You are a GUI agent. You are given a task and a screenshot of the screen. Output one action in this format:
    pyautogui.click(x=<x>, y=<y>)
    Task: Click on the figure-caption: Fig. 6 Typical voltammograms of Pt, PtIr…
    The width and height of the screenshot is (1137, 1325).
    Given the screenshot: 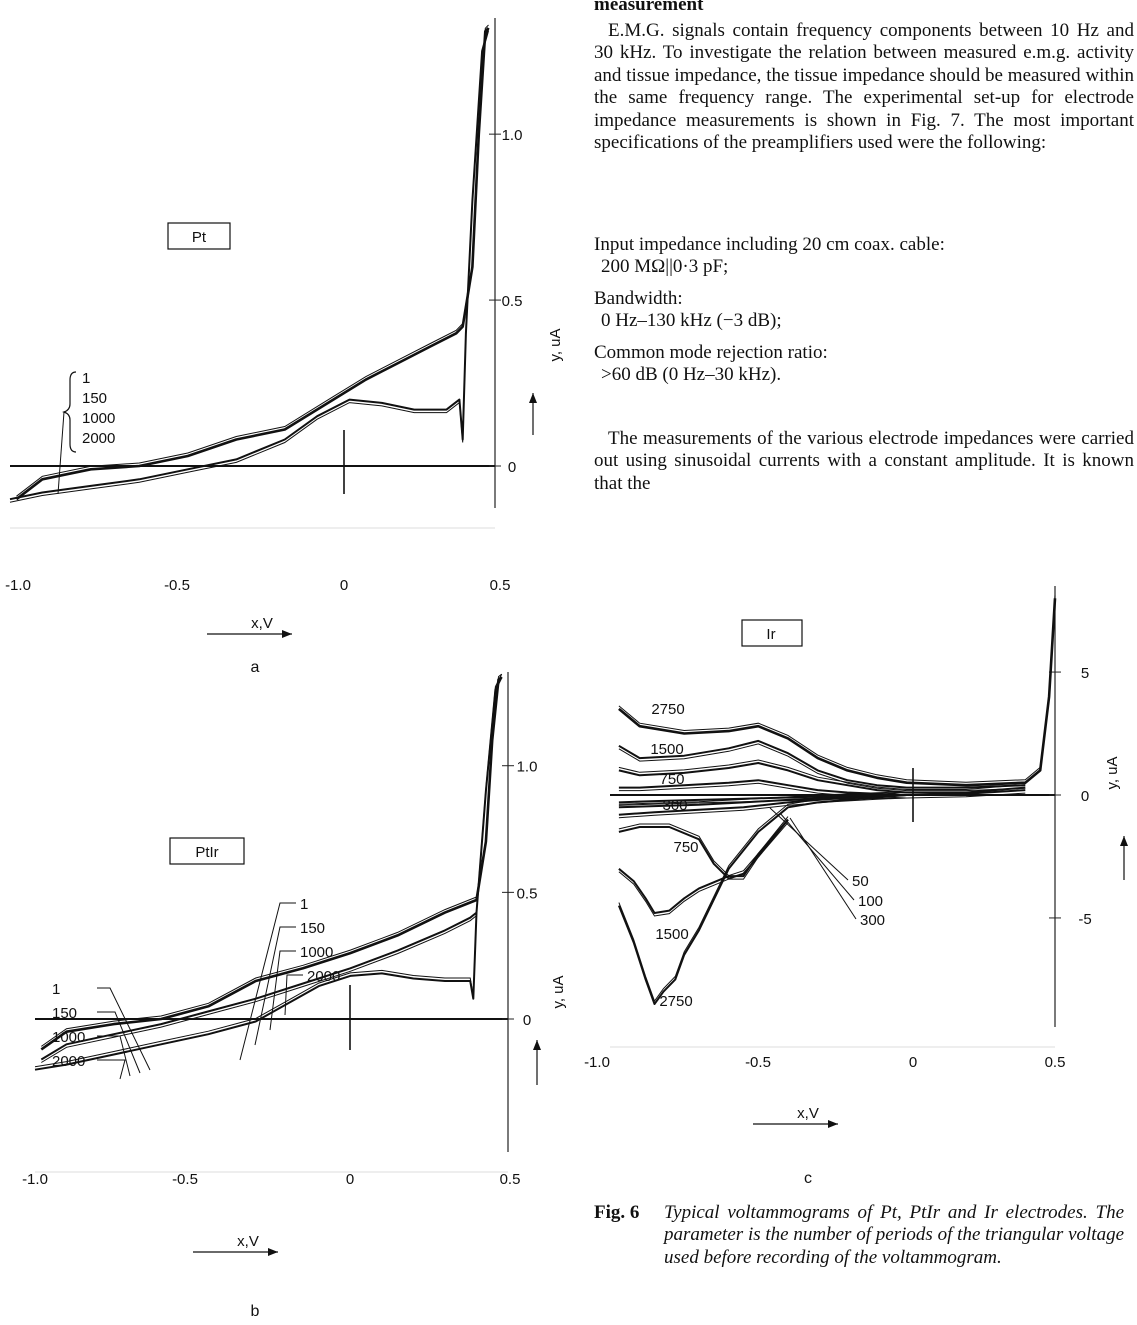 What is the action you would take?
    pyautogui.click(x=859, y=1235)
    